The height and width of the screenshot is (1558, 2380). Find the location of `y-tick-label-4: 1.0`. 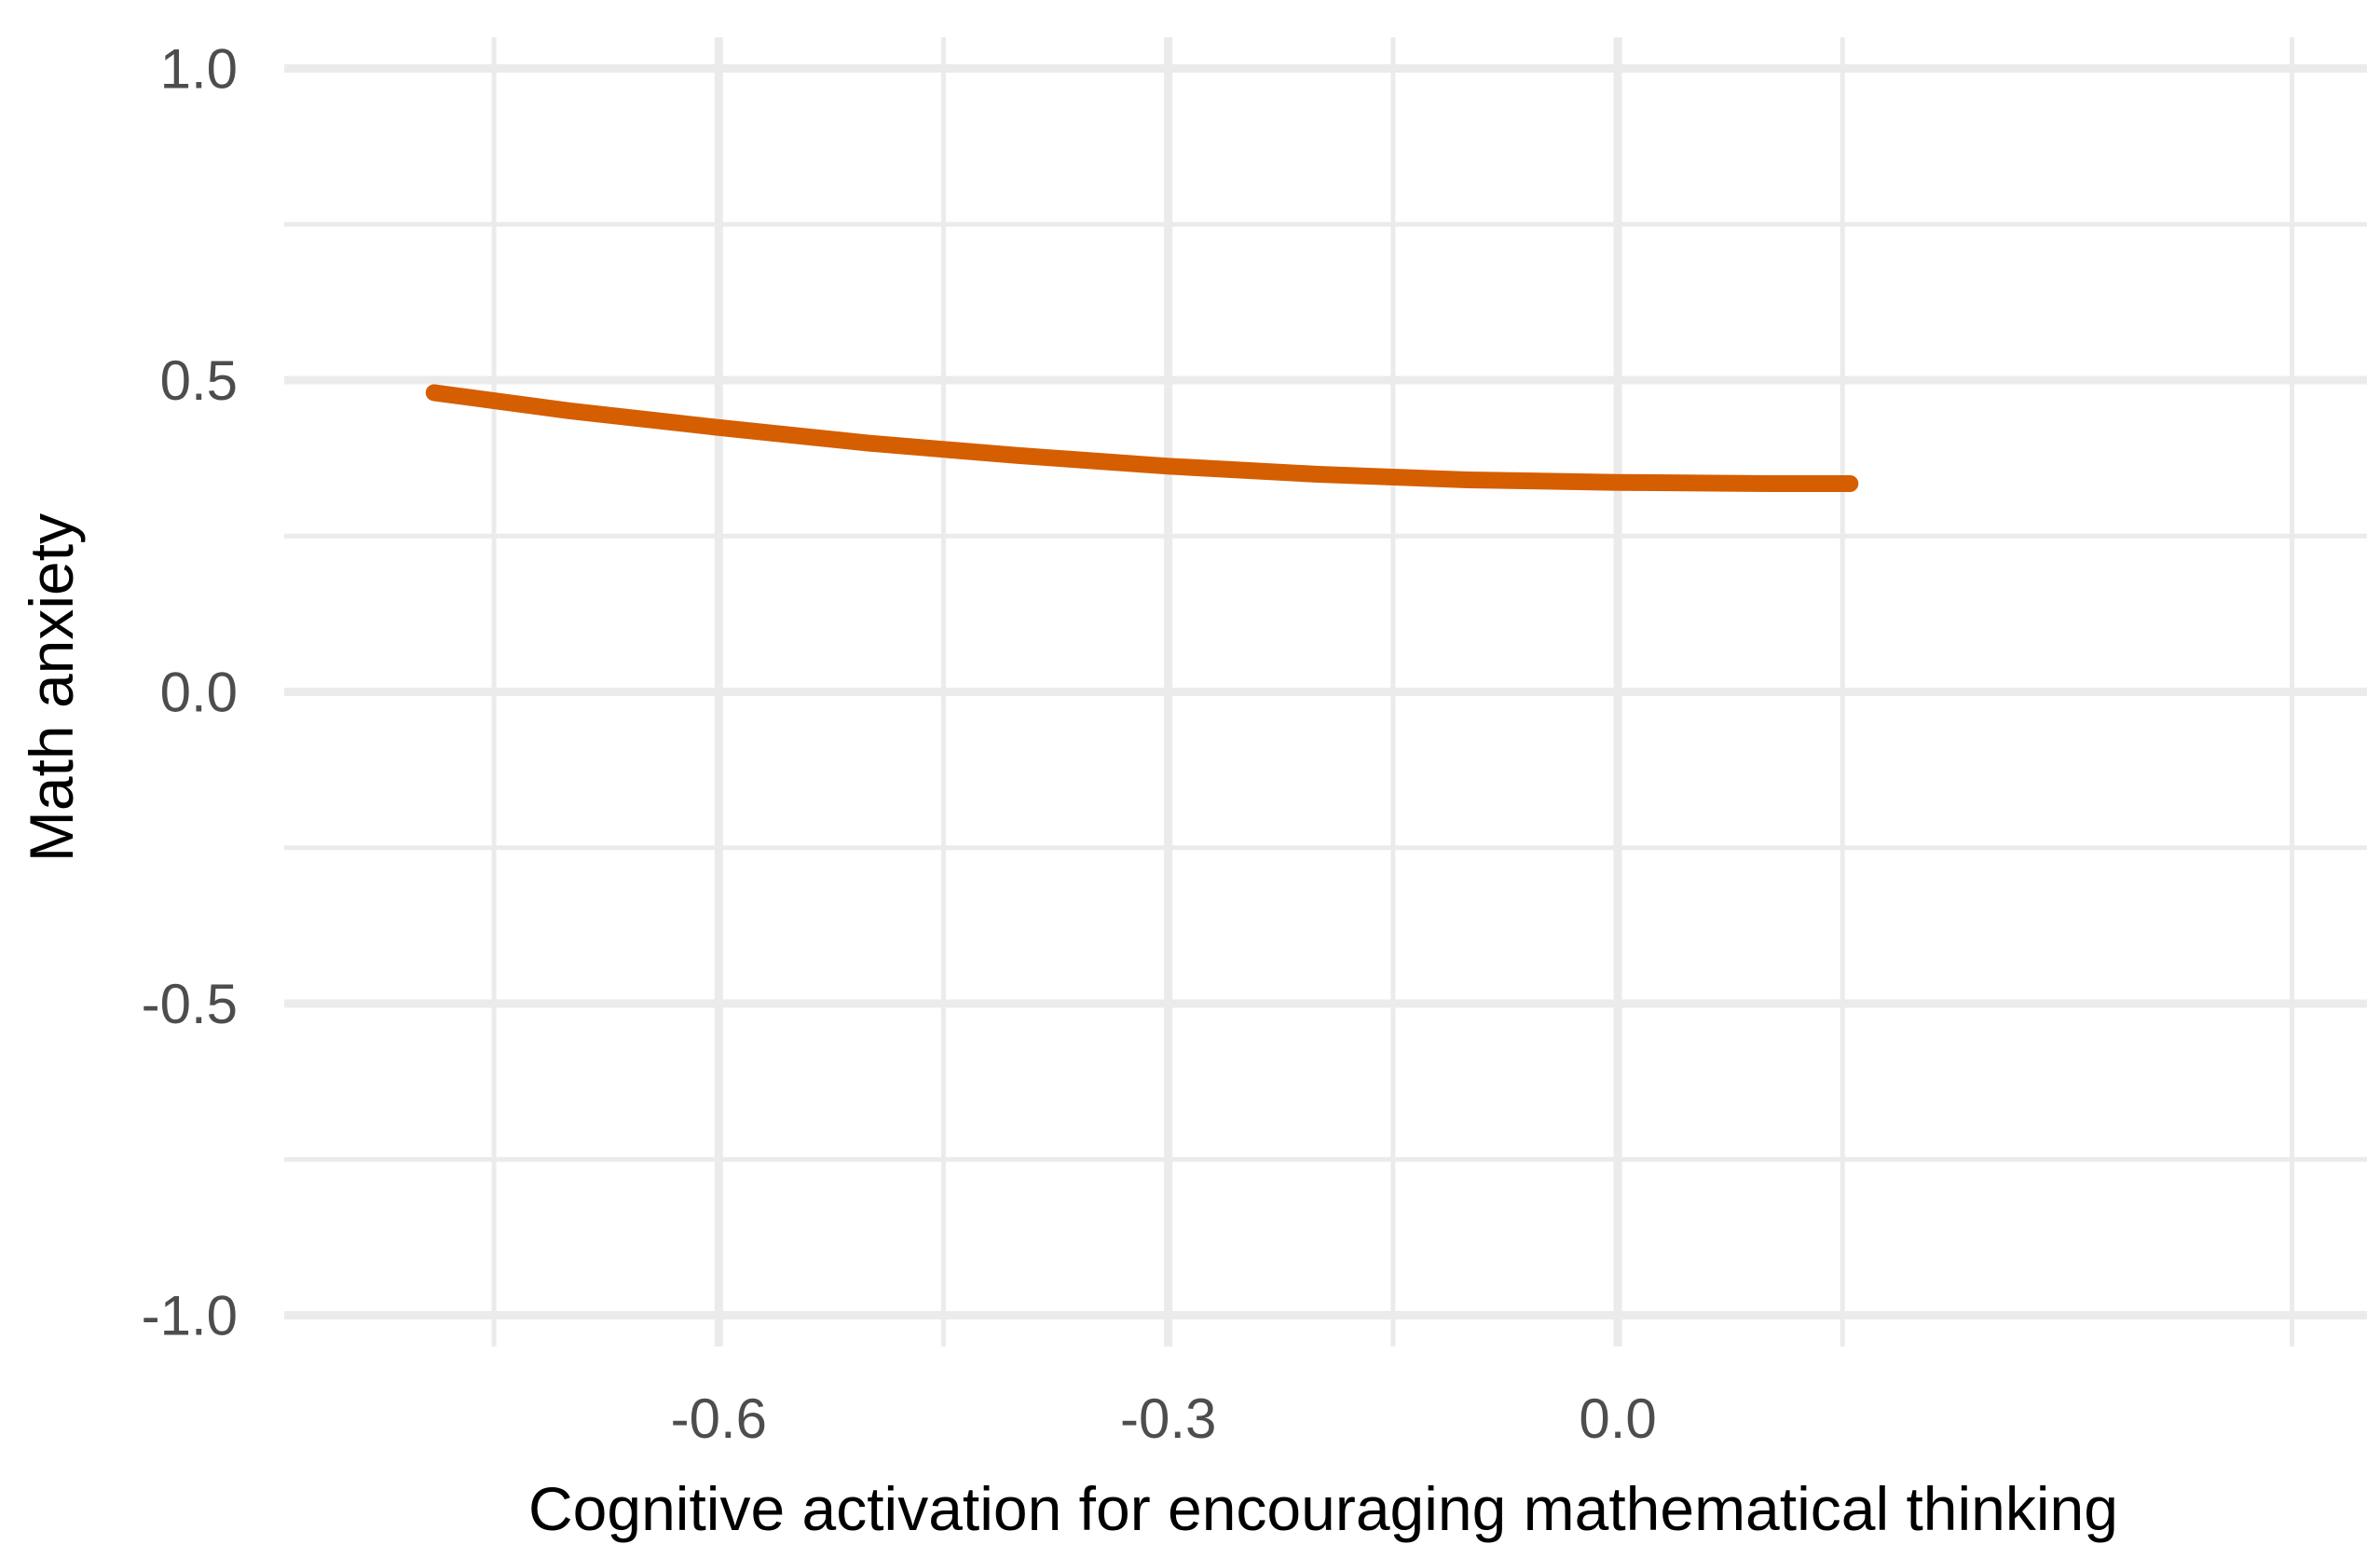

y-tick-label-4: 1.0 is located at coordinates (199, 68).